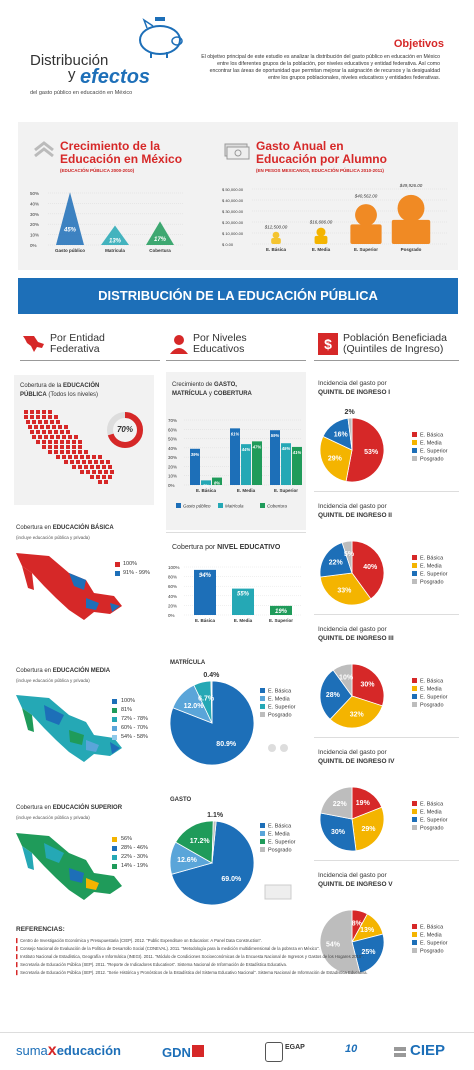  What do you see at coordinates (81, 671) in the screenshot?
I see `cob-media-title-b: EDUCACIÓN MEDIA` at bounding box center [81, 671].